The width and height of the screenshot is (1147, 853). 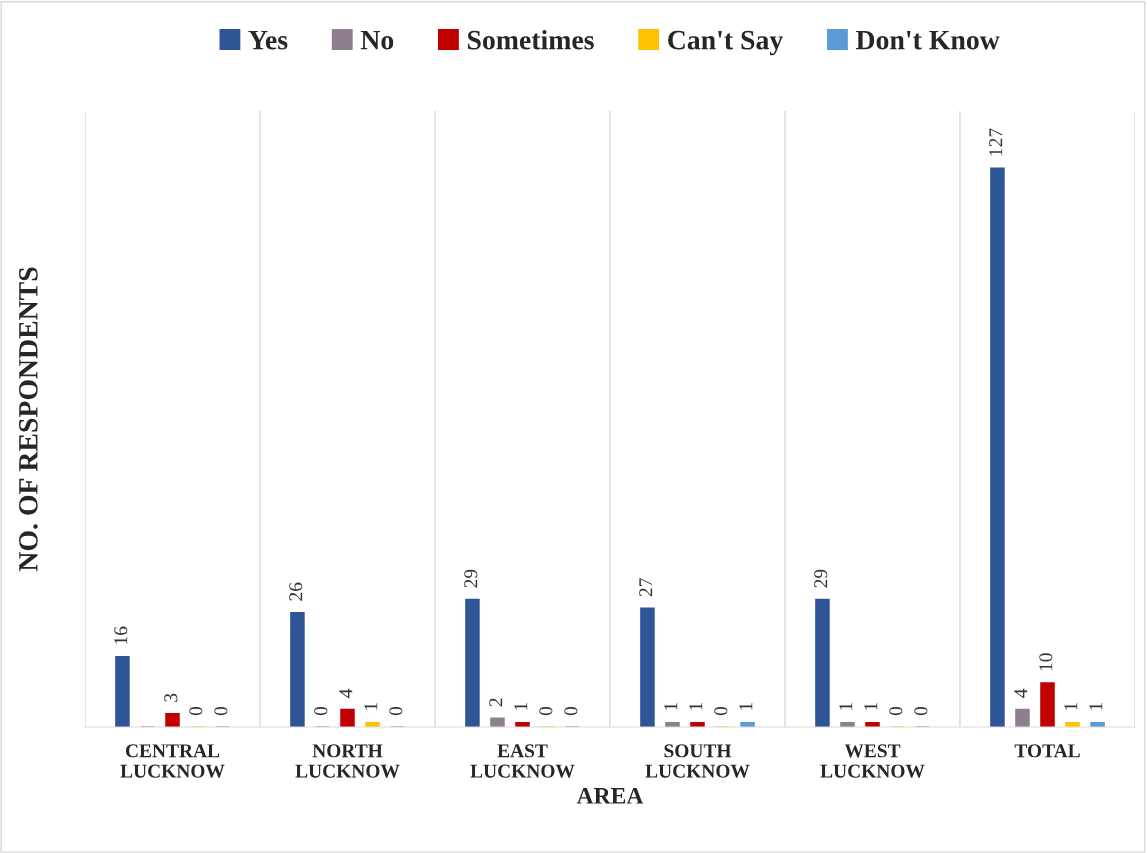 What do you see at coordinates (996, 142) in the screenshot?
I see `data-label: 127` at bounding box center [996, 142].